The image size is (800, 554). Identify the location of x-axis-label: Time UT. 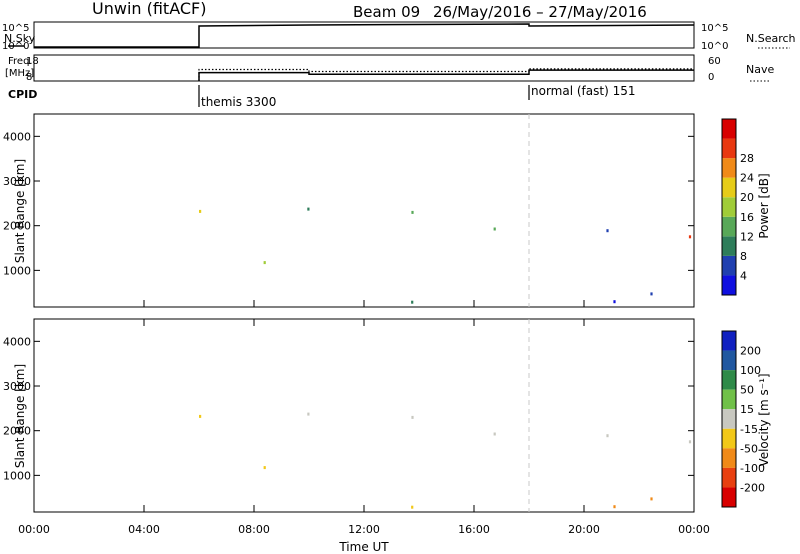
(363, 547).